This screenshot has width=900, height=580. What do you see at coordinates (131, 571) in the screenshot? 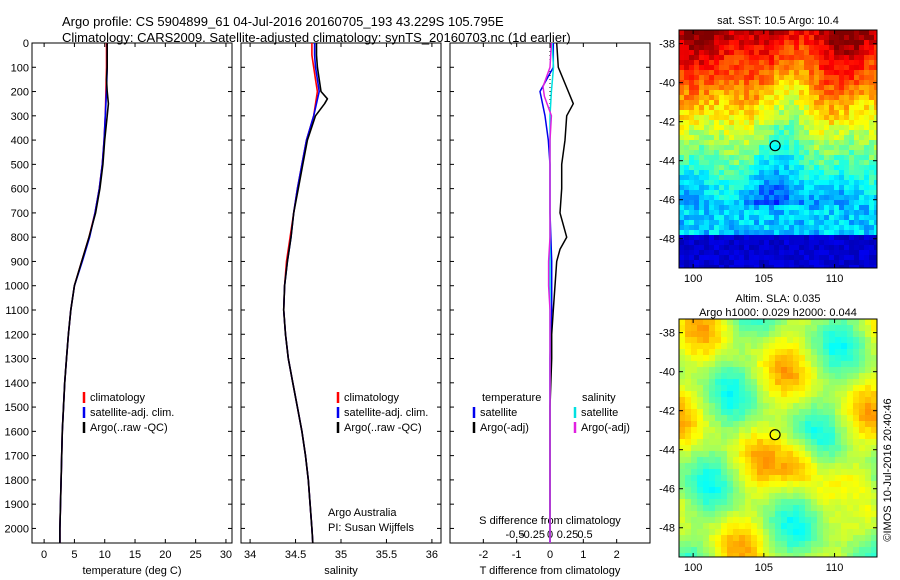
I see `temperature-axis-label: temperature (deg C)` at bounding box center [131, 571].